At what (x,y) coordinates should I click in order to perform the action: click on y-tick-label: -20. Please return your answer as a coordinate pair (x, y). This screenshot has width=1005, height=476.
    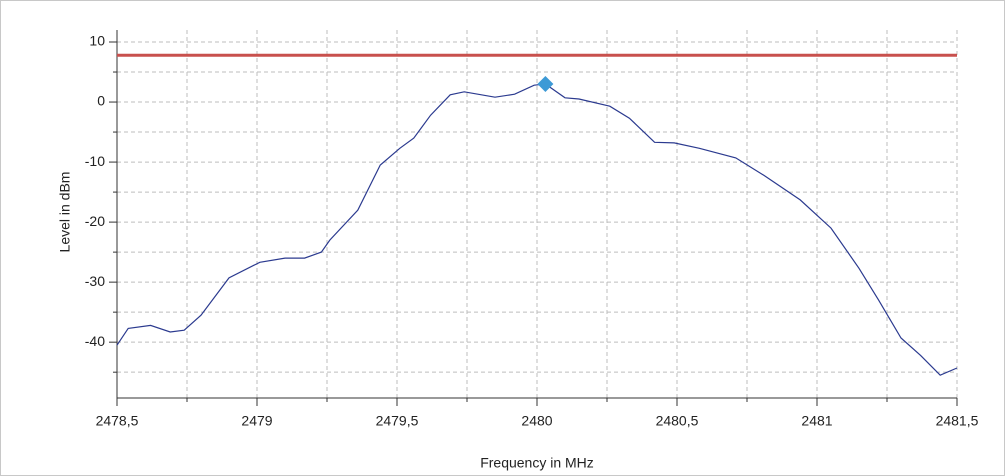
    Looking at the image, I should click on (95, 221).